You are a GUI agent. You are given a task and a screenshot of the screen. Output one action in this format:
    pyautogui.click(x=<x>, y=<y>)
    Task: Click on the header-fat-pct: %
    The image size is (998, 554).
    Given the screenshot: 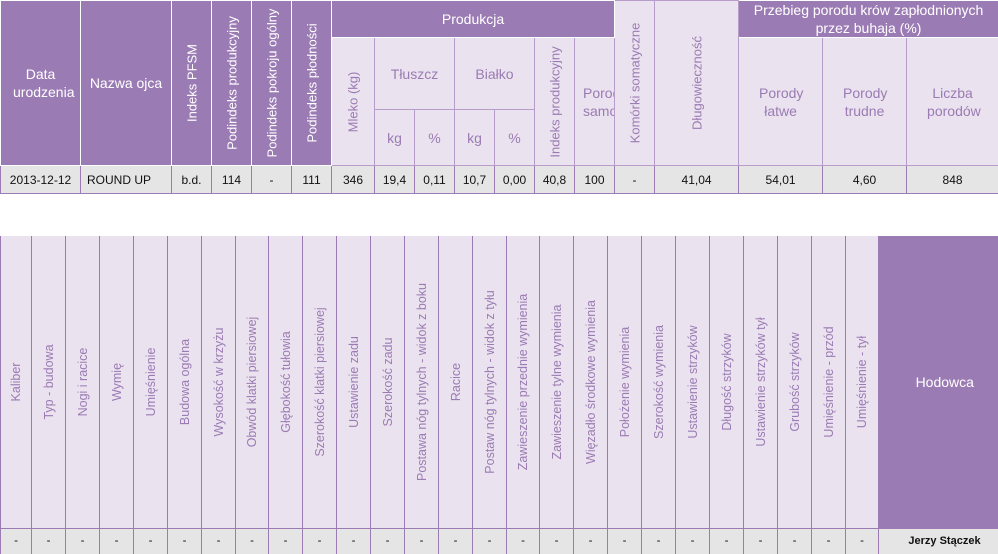 What is the action you would take?
    pyautogui.click(x=434, y=137)
    